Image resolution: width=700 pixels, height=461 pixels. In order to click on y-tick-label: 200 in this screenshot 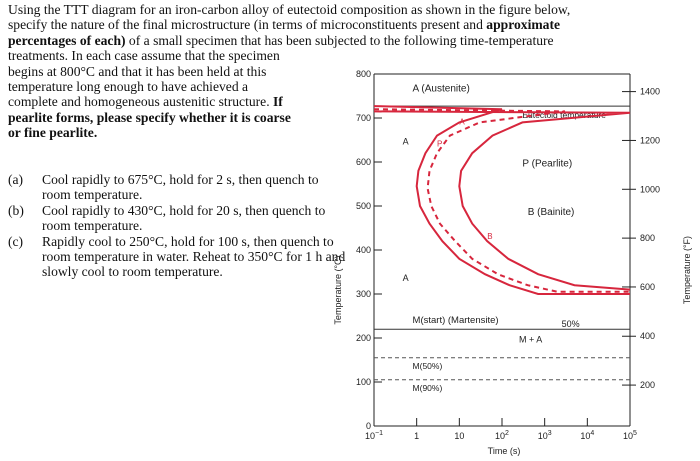, I will do `click(363, 338)`.